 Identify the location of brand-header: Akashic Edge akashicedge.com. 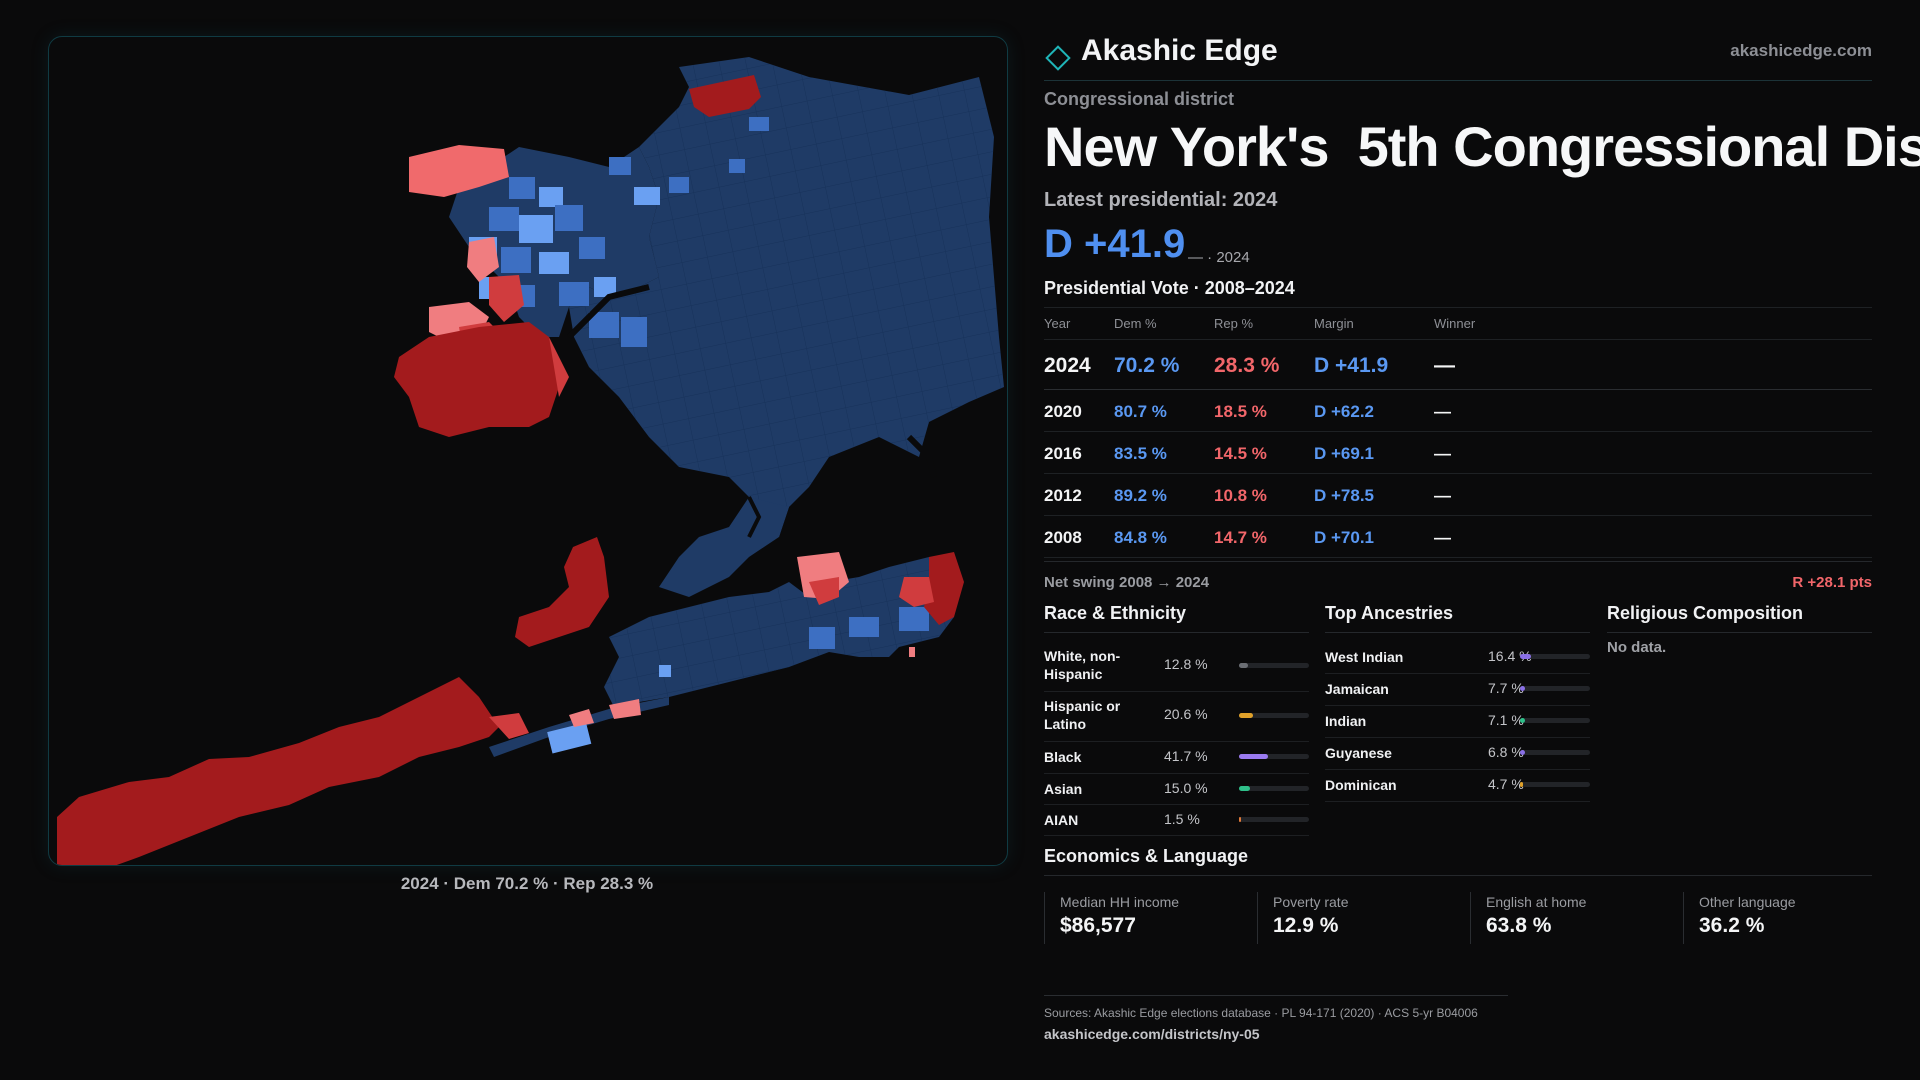
(1458, 57).